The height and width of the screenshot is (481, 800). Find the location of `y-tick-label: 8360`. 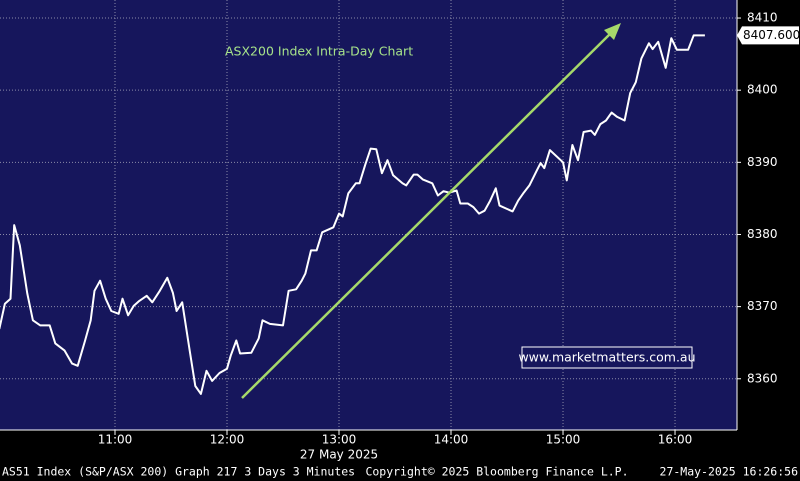

y-tick-label: 8360 is located at coordinates (762, 378).